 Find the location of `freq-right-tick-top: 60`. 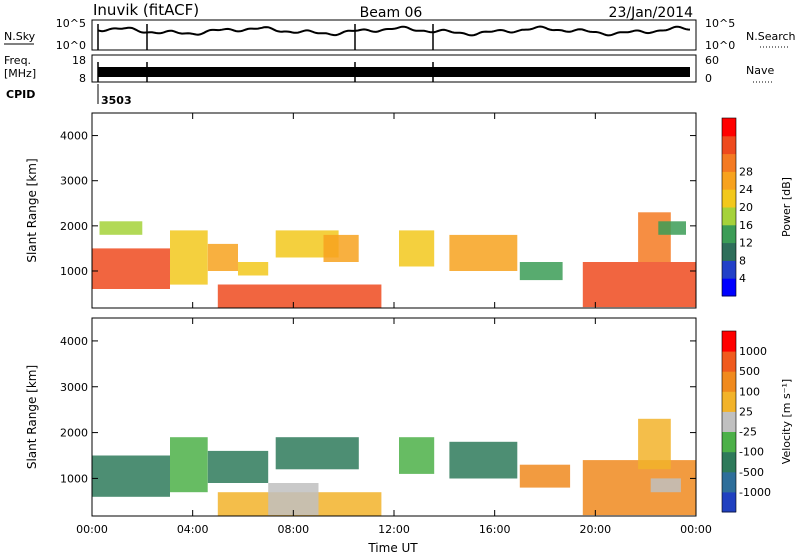

freq-right-tick-top: 60 is located at coordinates (712, 60).